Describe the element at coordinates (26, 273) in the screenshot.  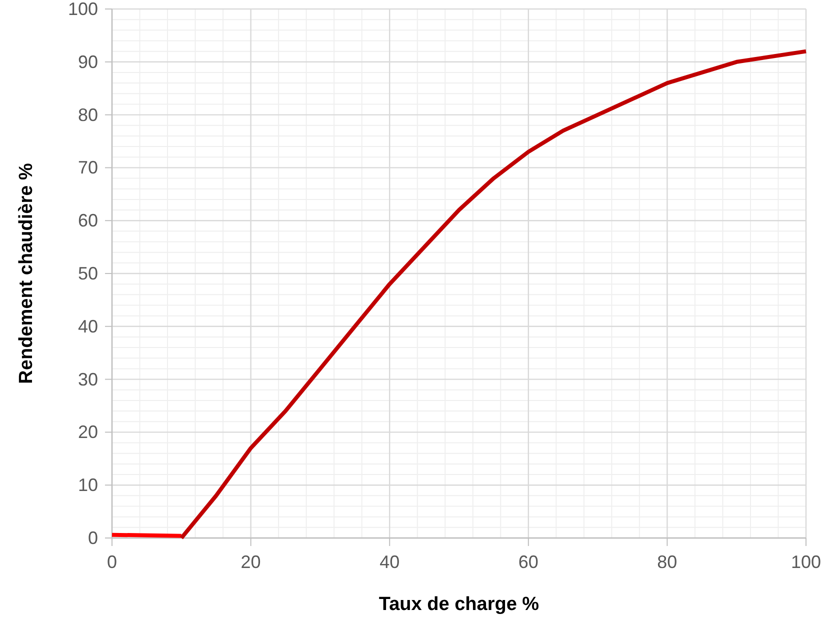
I see `y-axis-title: Rendement chaudière %` at that location.